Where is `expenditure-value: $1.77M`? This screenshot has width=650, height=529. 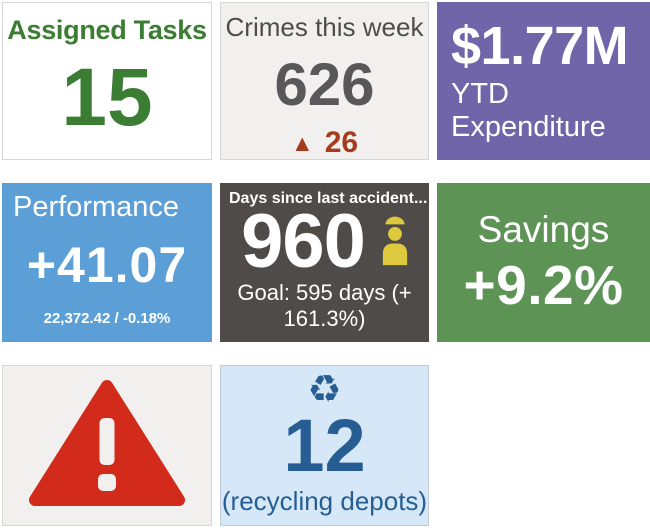 expenditure-value: $1.77M is located at coordinates (540, 46).